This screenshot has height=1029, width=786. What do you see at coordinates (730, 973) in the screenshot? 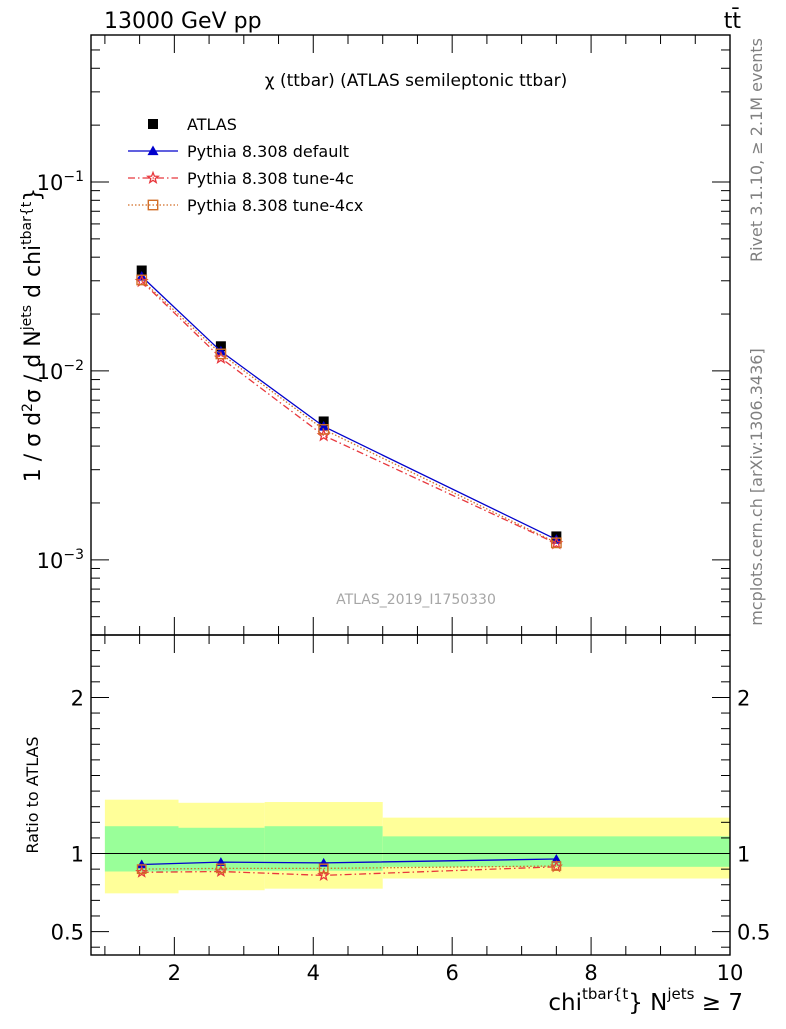
I see `ratio-xtick-label: 10` at bounding box center [730, 973].